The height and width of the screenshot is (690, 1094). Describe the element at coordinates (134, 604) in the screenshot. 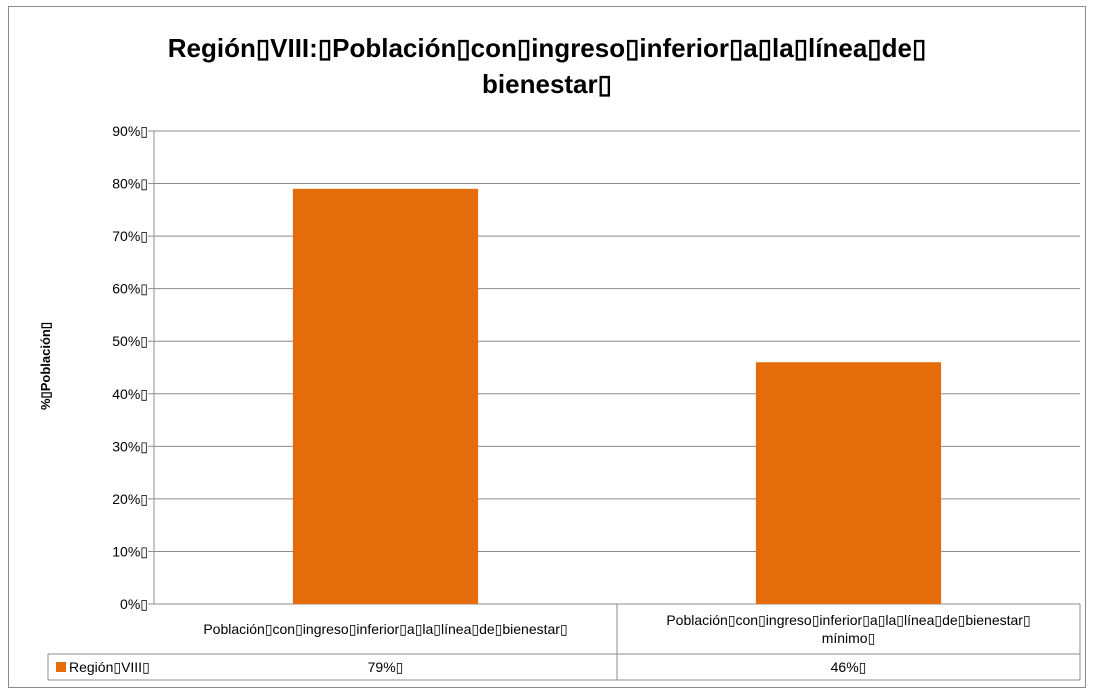

I see `y-tick-label: 0%▯` at that location.